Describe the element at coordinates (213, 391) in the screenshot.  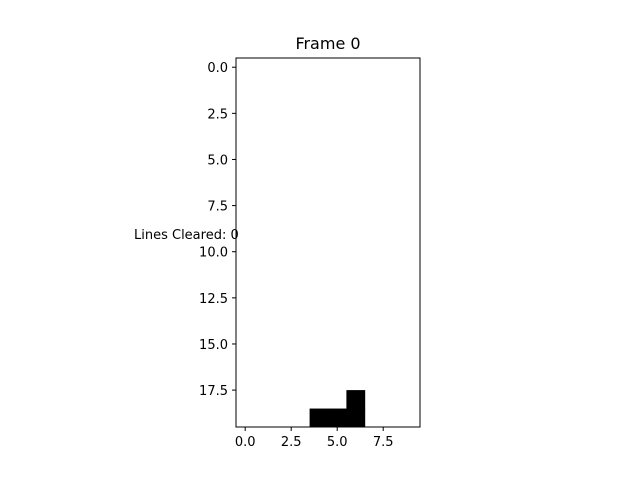
I see `y-tick-label: 17.5` at that location.